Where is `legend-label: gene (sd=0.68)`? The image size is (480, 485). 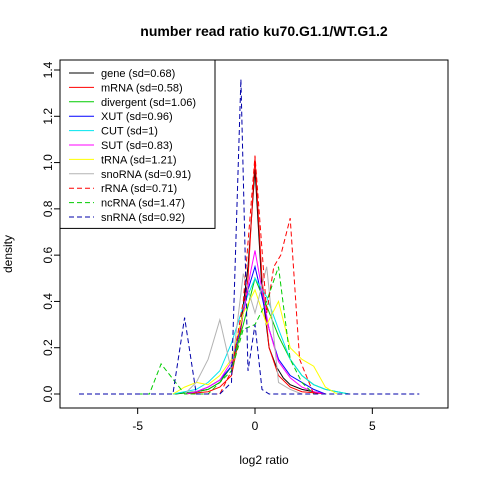 legend-label: gene (sd=0.68) is located at coordinates (138, 74).